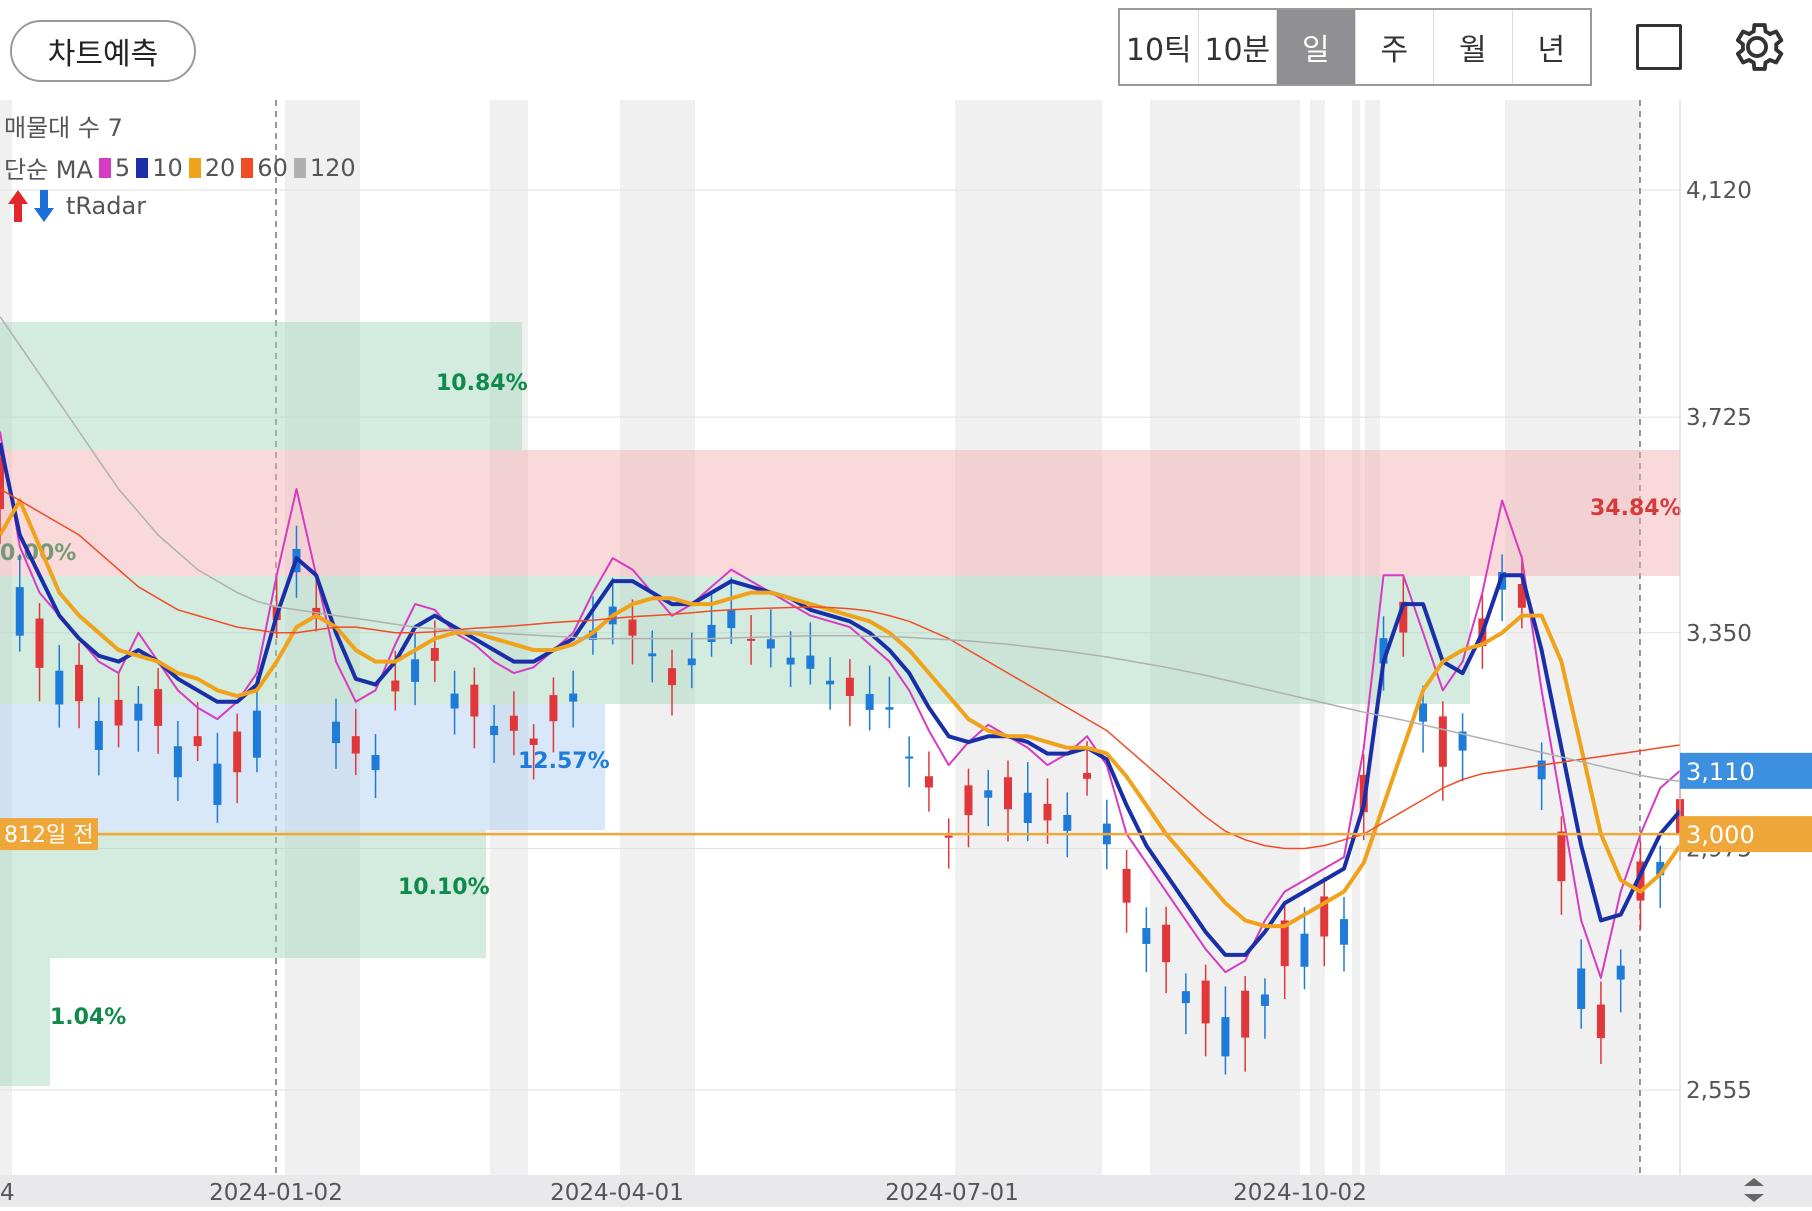 Image resolution: width=1812 pixels, height=1211 pixels. I want to click on zone-label-1: 10.84%, so click(482, 383).